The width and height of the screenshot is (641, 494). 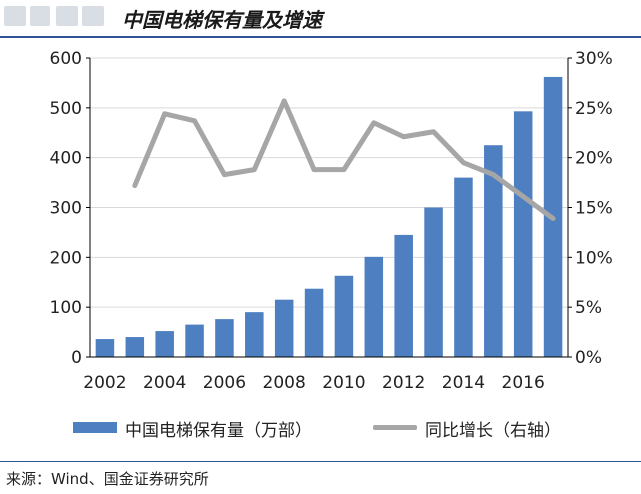 I want to click on y-right-tick-label: 5%, so click(x=588, y=308).